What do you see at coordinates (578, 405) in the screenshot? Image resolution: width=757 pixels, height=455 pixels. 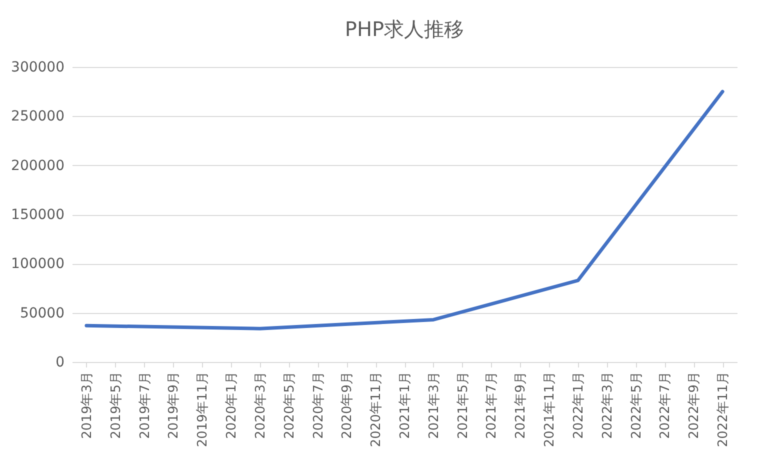 I see `x-tick-label: 2022年1月` at bounding box center [578, 405].